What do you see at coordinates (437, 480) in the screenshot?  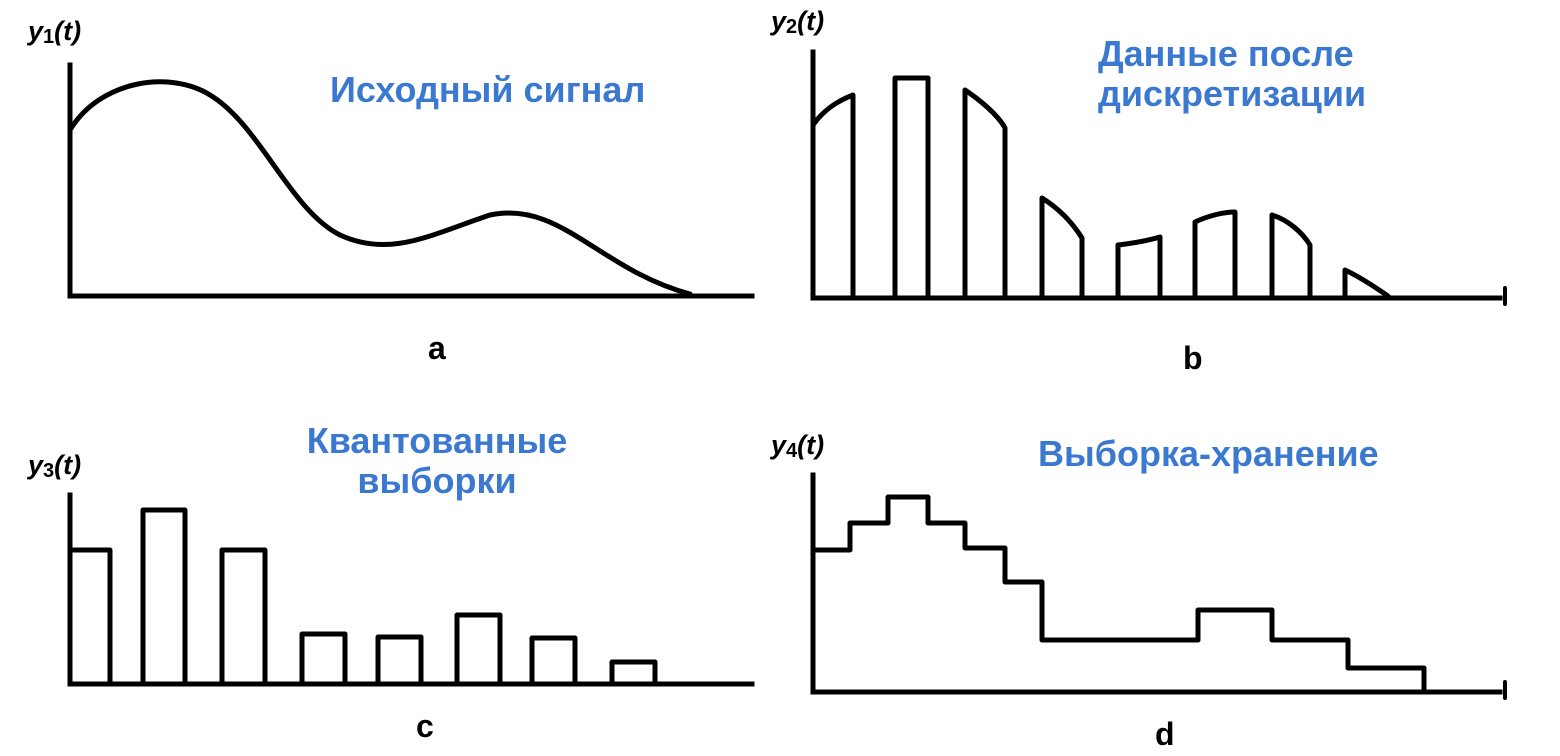 I see `panel-c-caption-line2: выборки` at bounding box center [437, 480].